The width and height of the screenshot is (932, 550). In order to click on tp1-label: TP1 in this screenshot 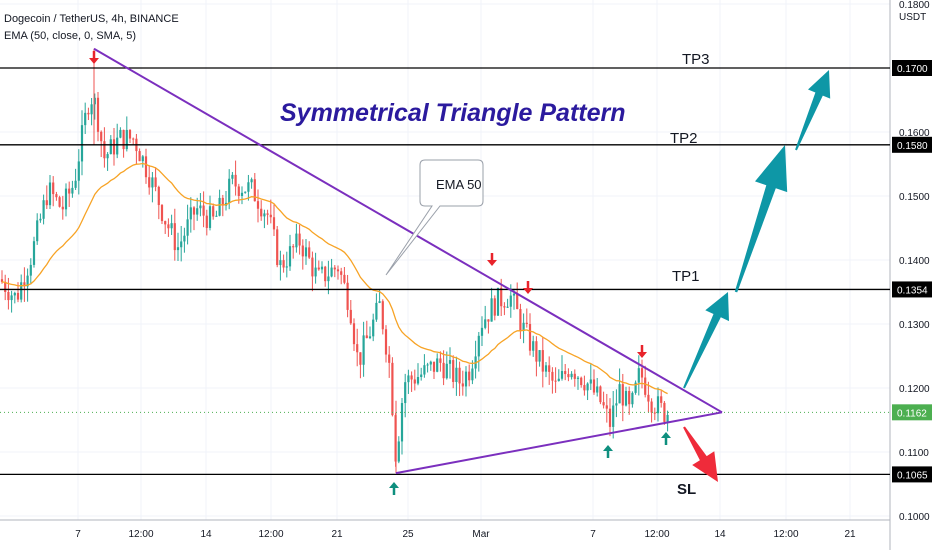, I will do `click(686, 276)`.